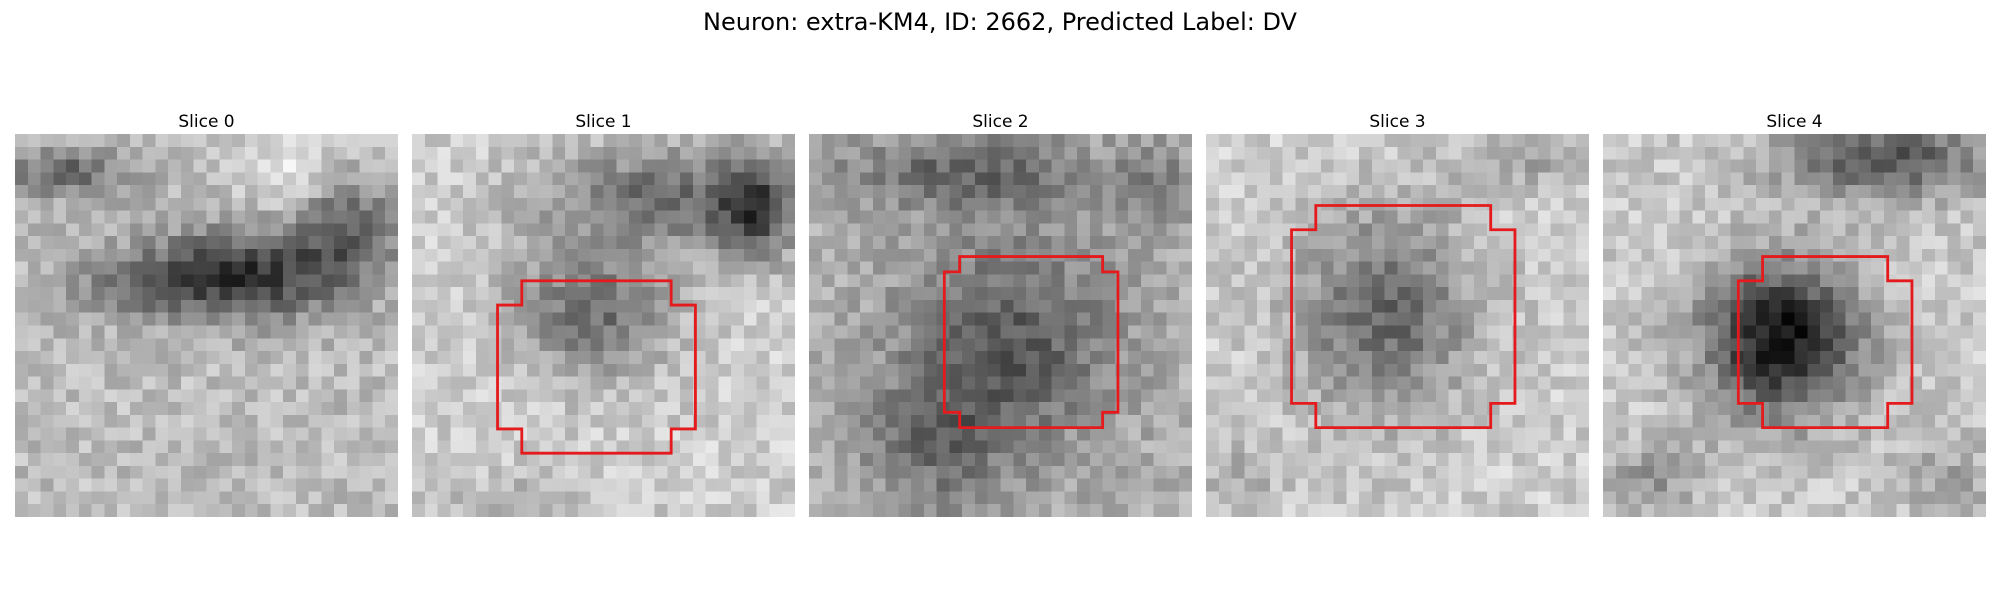 The image size is (2000, 600). I want to click on slice-title: Slice 0, so click(206, 122).